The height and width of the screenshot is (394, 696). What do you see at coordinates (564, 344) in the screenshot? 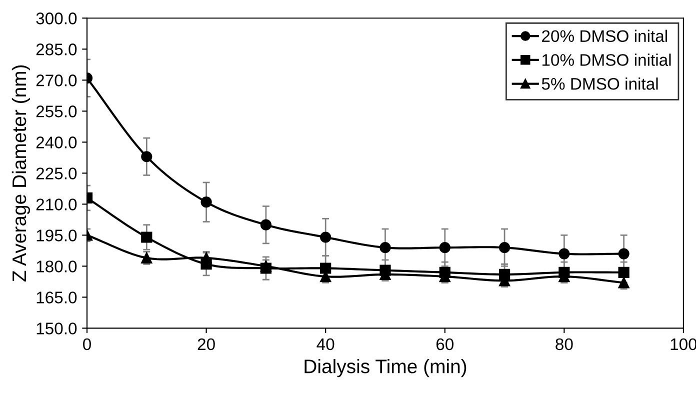
I see `x-tick-label: 80` at bounding box center [564, 344].